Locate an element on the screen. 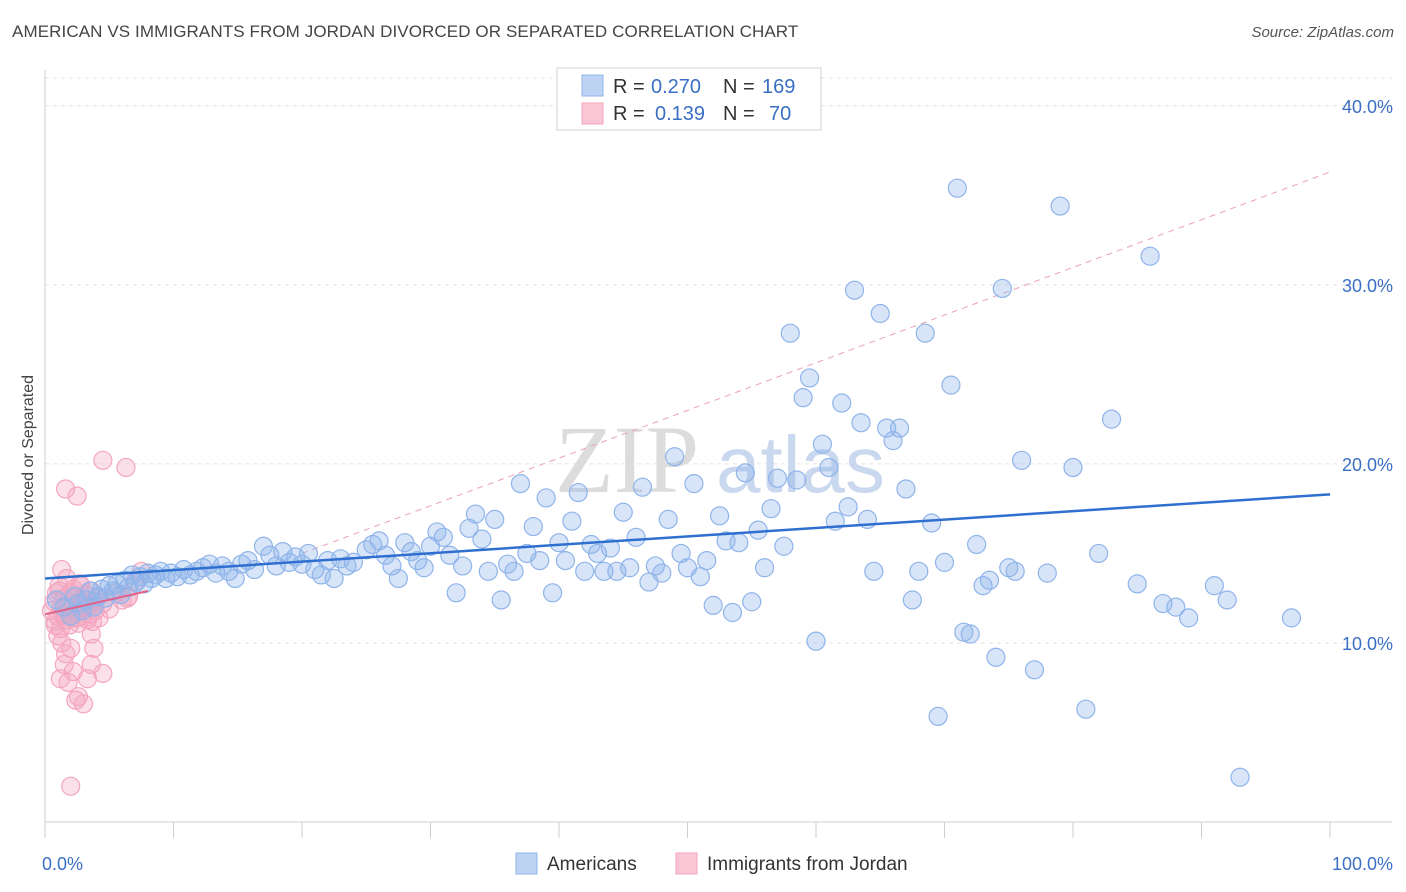 The height and width of the screenshot is (892, 1406). y-tick-label-0: 10.0% is located at coordinates (1367, 644).